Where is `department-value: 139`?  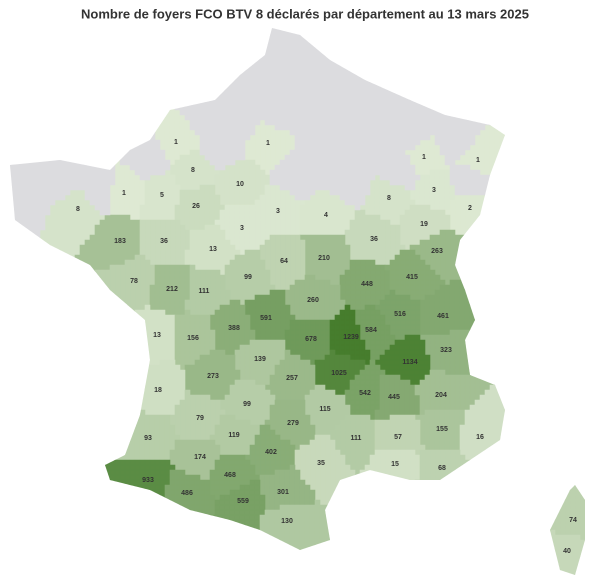
department-value: 139 is located at coordinates (260, 359).